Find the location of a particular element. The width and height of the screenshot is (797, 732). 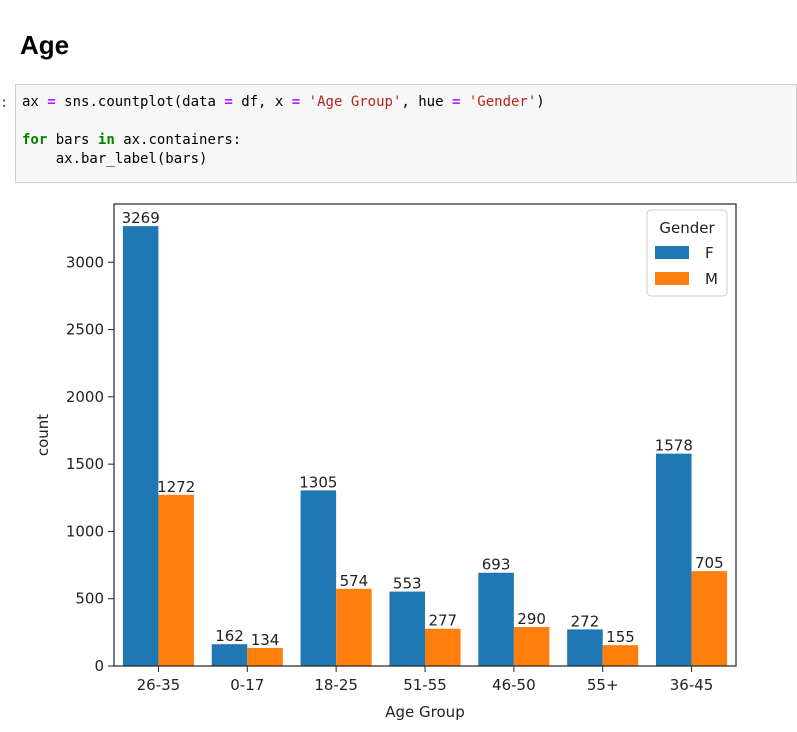

code-token: ) is located at coordinates (540, 102).